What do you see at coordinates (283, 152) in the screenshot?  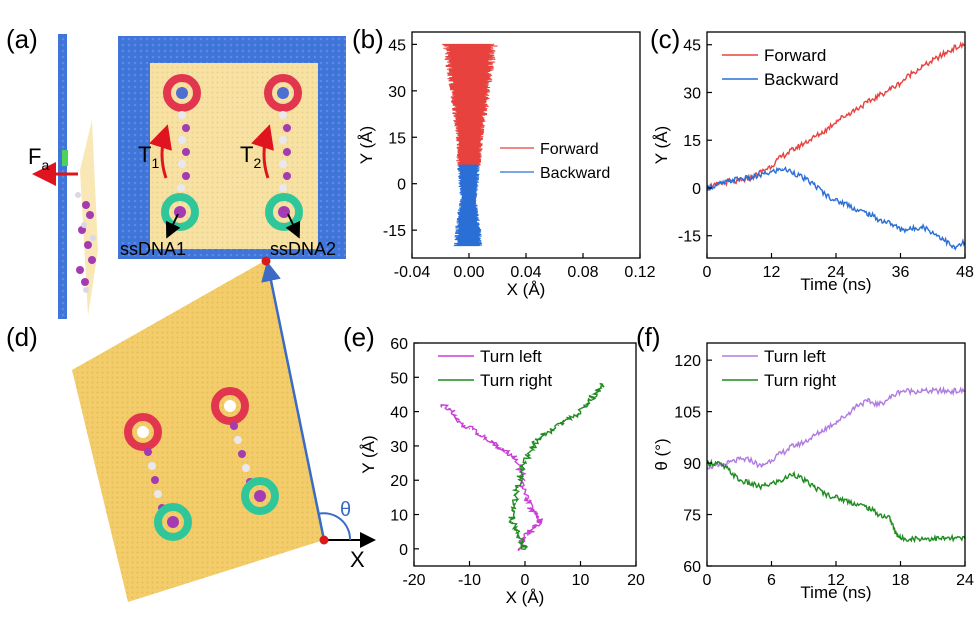 I see `ssdna2-molecule` at bounding box center [283, 152].